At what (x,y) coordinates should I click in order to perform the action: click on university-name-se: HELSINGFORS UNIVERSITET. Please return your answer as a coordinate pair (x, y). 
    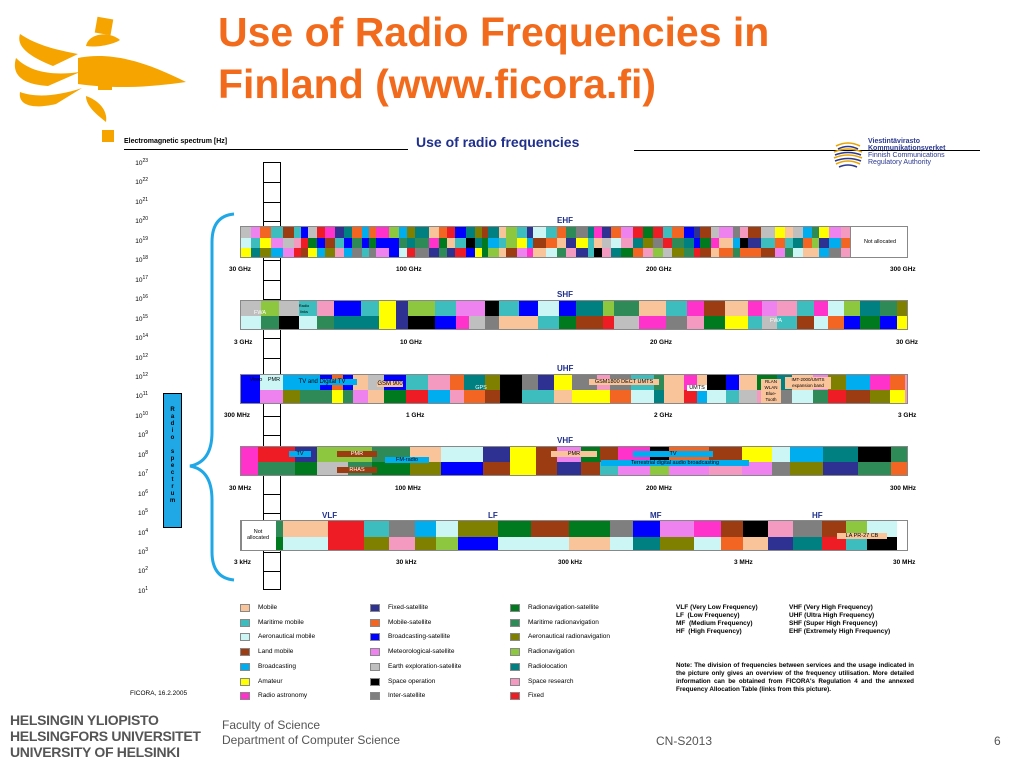
    Looking at the image, I should click on (105, 736).